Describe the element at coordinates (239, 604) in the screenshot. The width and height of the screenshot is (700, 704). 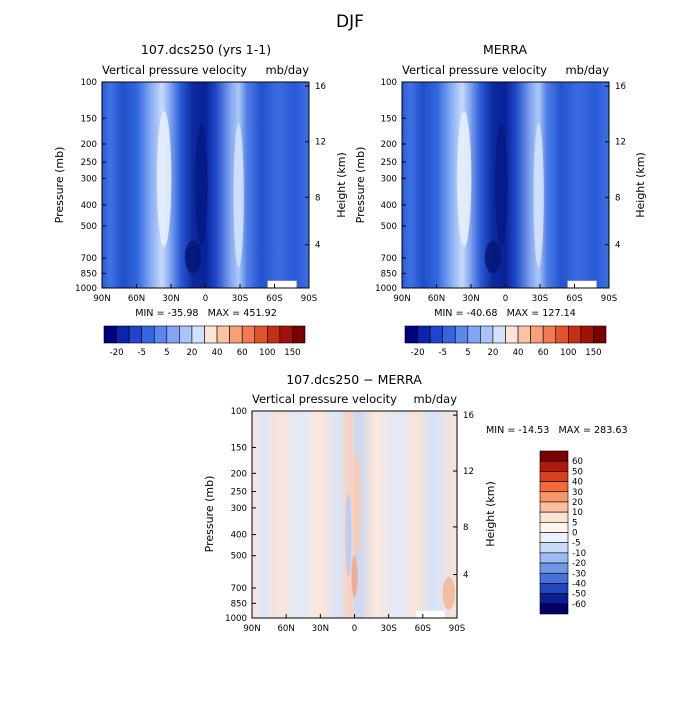
I see `y-tick-label: 850` at that location.